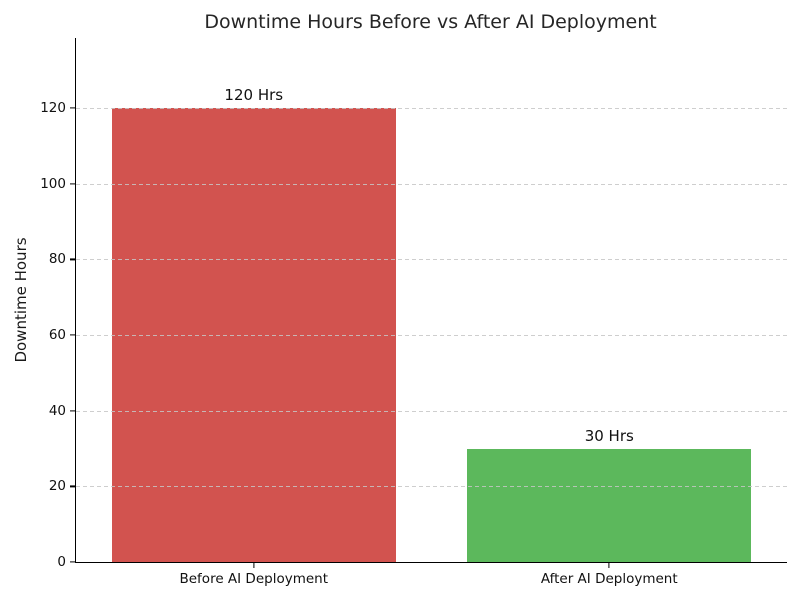  What do you see at coordinates (254, 579) in the screenshot?
I see `x-tick-label: Before AI Deployment` at bounding box center [254, 579].